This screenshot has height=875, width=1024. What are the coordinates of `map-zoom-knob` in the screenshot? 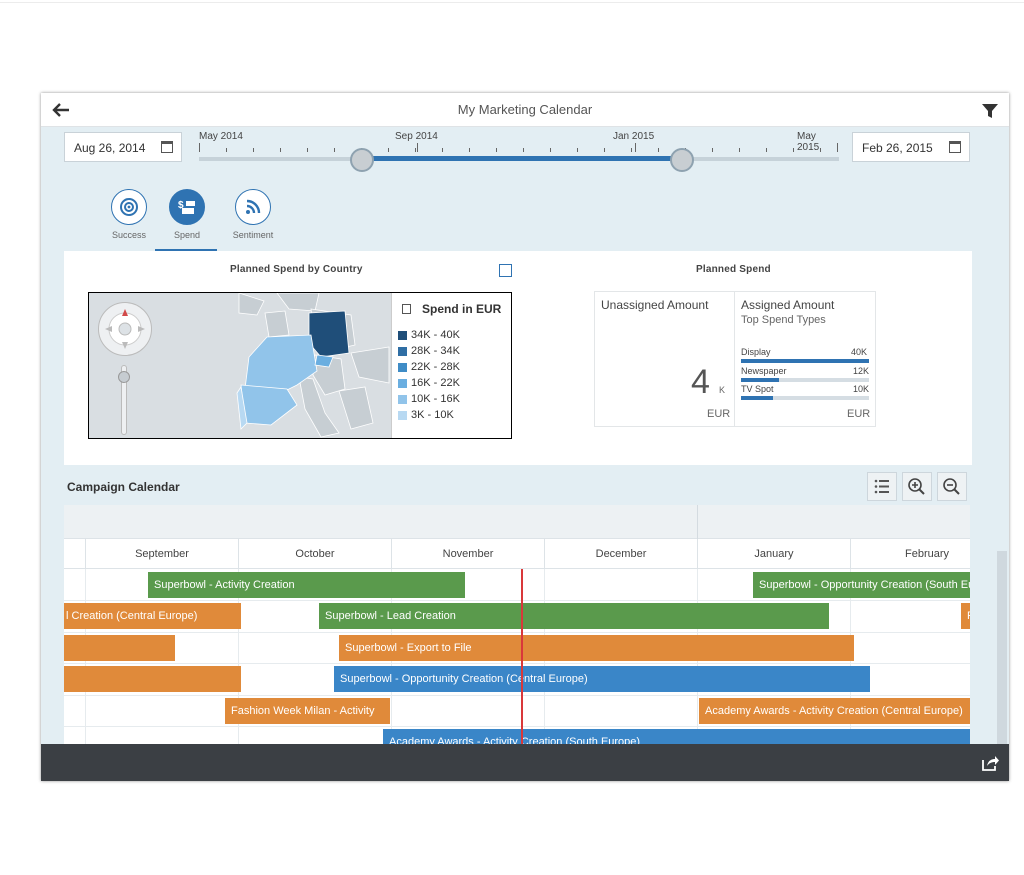 It's located at (124, 377).